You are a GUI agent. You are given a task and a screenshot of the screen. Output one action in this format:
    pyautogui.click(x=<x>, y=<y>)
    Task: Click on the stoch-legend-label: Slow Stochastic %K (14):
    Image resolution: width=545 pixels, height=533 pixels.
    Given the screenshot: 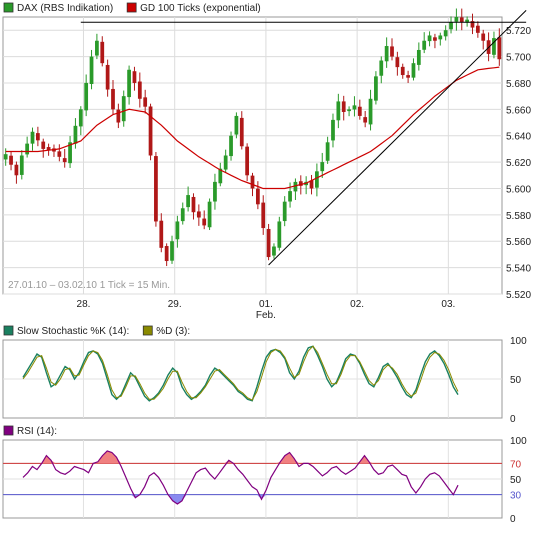 What is the action you would take?
    pyautogui.click(x=73, y=331)
    